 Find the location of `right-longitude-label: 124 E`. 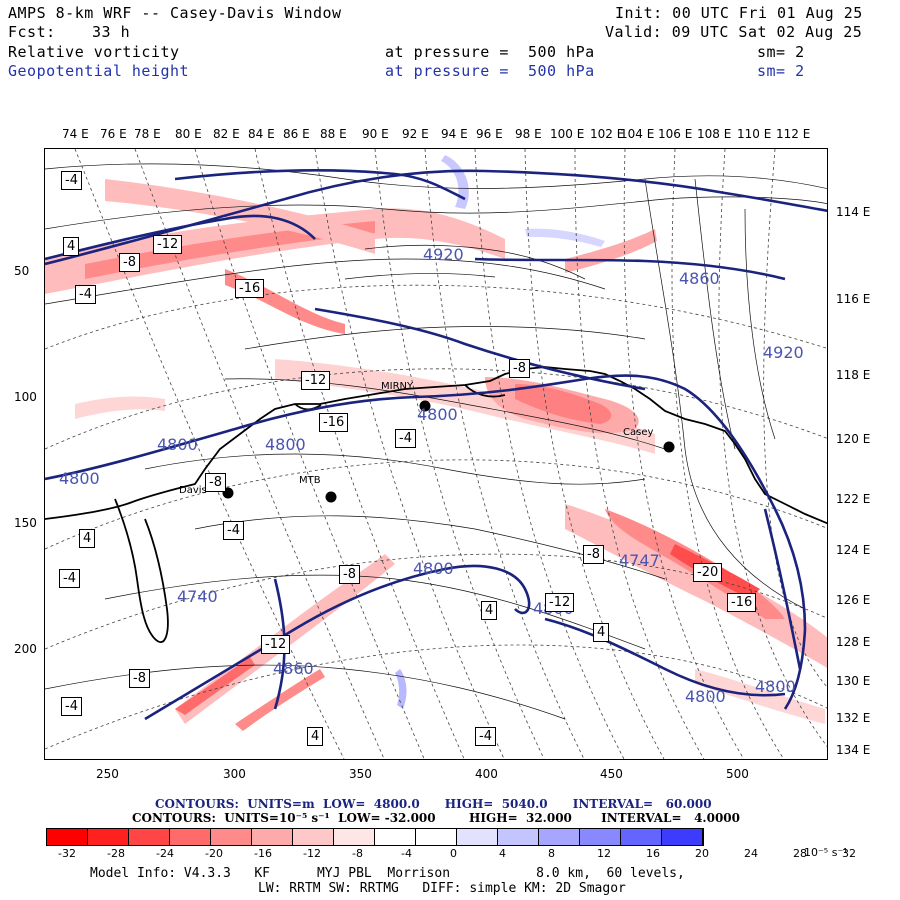

right-longitude-label: 124 E is located at coordinates (853, 550).